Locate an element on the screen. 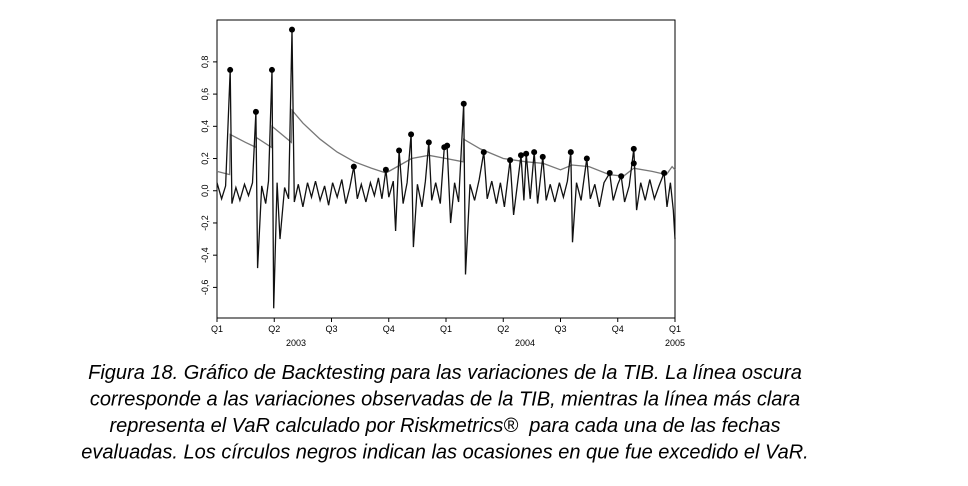 The image size is (968, 486). y-tick-label: 0,6 is located at coordinates (205, 94).